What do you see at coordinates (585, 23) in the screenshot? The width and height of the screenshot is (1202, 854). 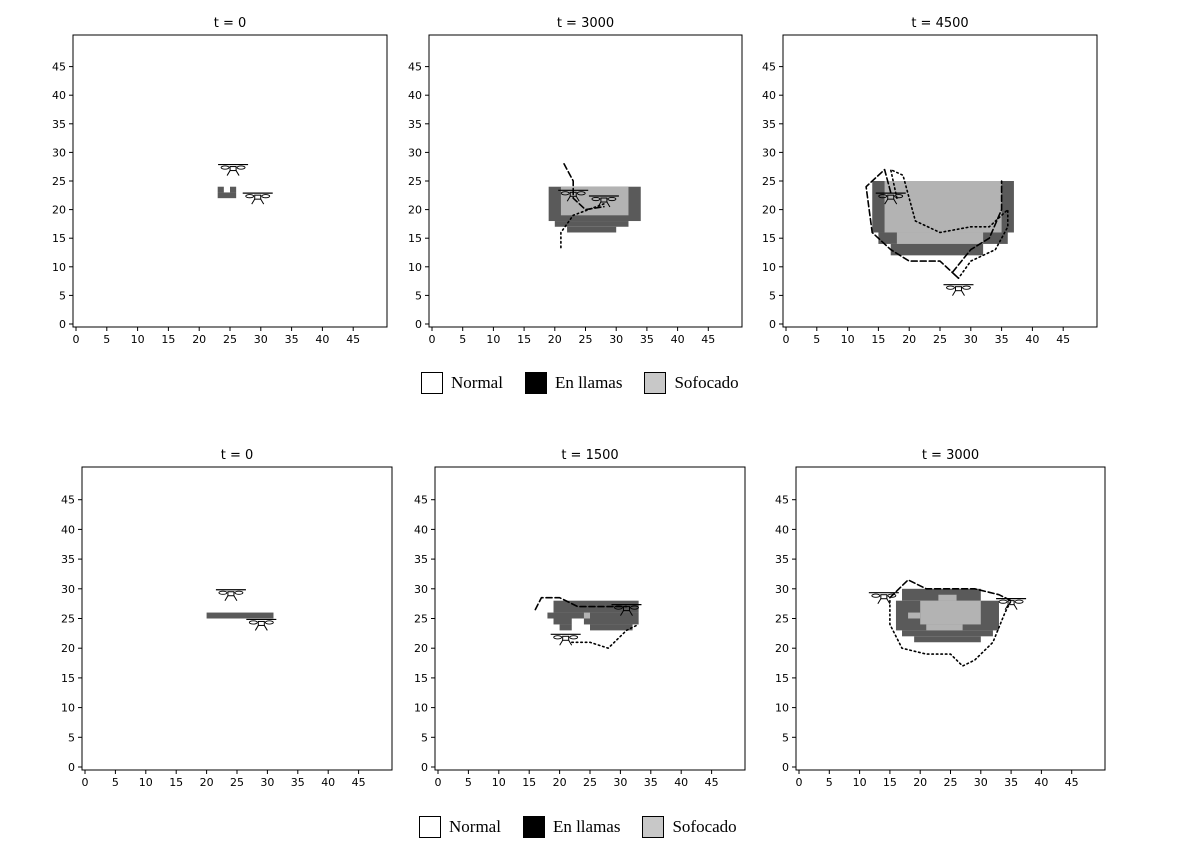 I see `subplot-title: t = 3000` at bounding box center [585, 23].